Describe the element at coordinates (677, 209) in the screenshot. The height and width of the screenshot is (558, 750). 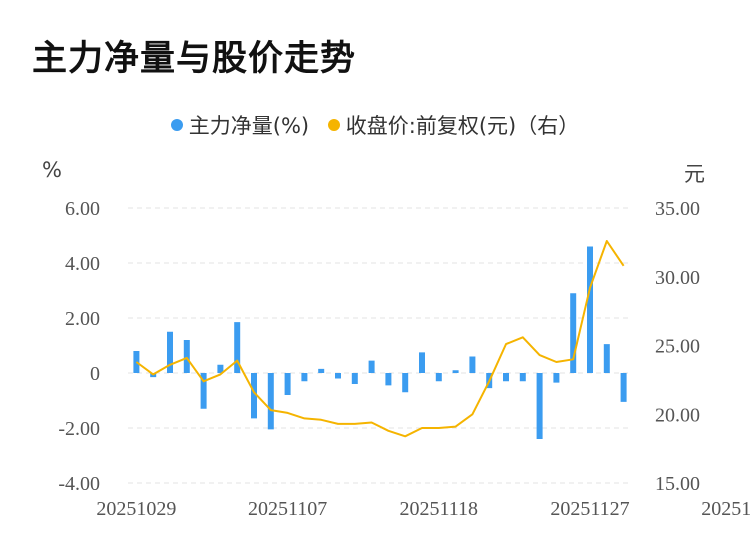
I see `right-tick-label: 35.00` at that location.